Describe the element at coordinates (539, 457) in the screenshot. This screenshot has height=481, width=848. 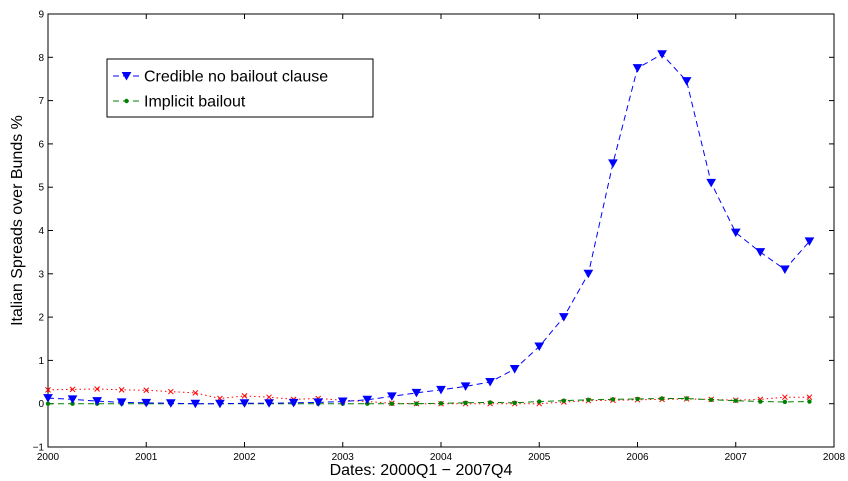
I see `x-tick-label: 2005` at that location.